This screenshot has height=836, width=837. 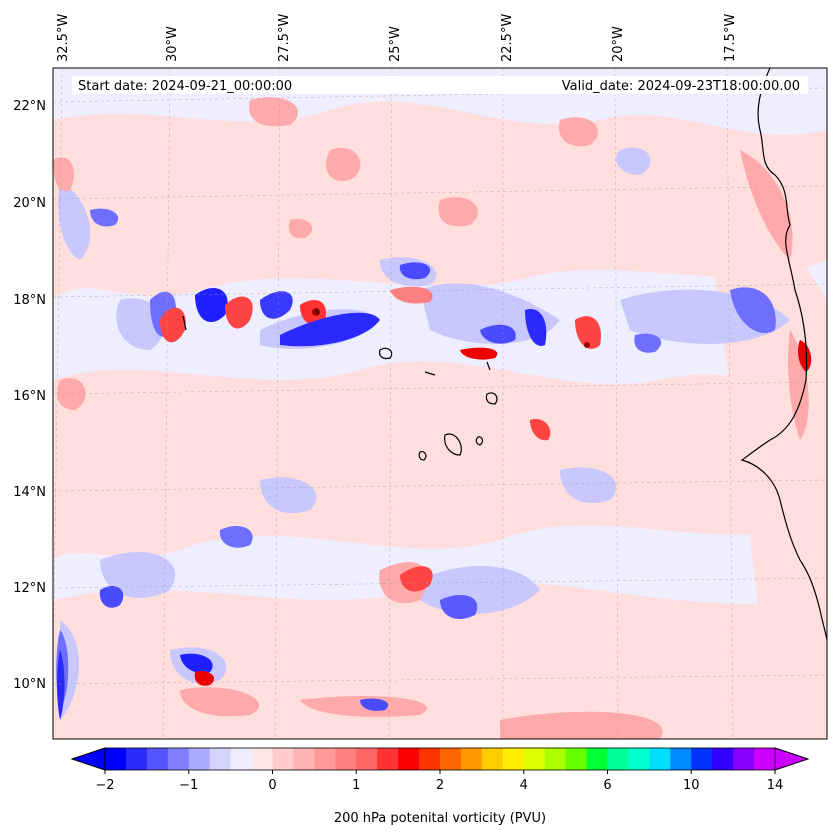 What do you see at coordinates (29, 300) in the screenshot?
I see `lat-label: 18°N` at bounding box center [29, 300].